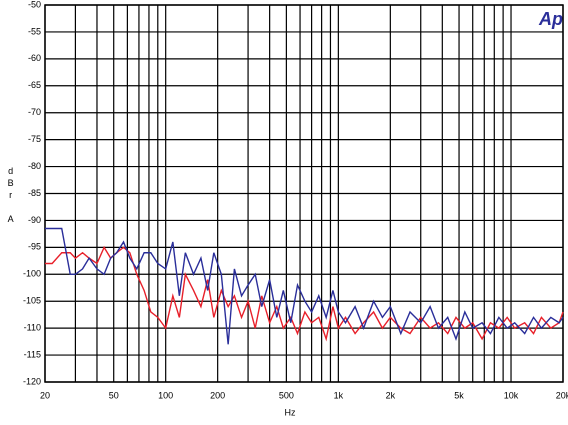  I want to click on y-tick-label: -95, so click(34, 247).